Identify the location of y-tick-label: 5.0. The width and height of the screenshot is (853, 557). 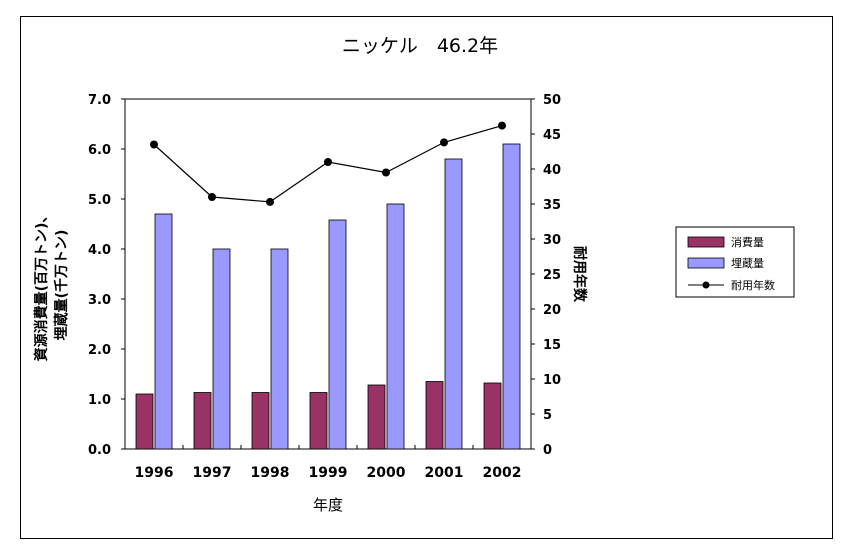
(99, 200).